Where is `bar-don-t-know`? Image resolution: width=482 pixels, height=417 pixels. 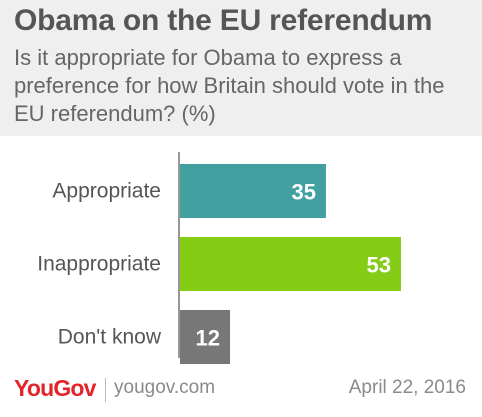 bar-don-t-know is located at coordinates (205, 337).